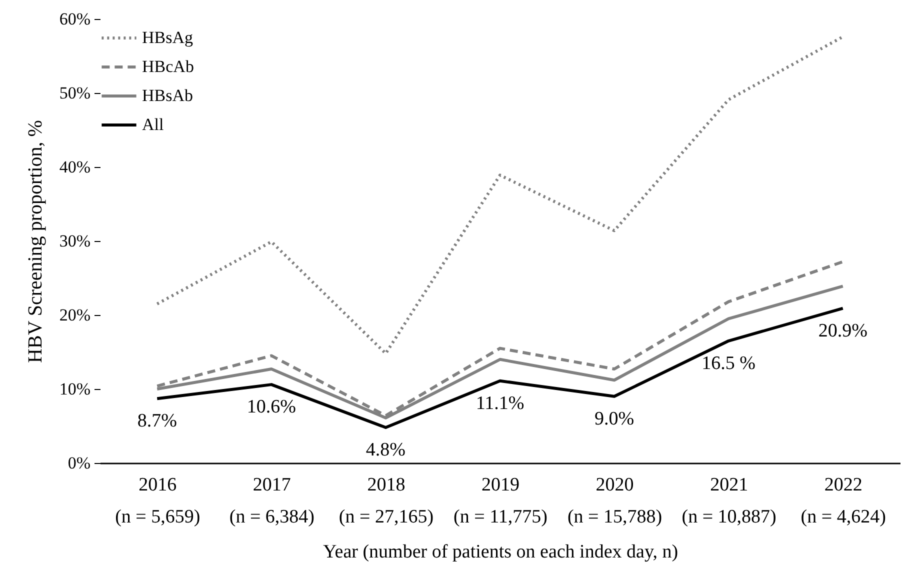 This screenshot has width=914, height=576. Describe the element at coordinates (168, 95) in the screenshot. I see `legend-label: HBsAb` at that location.